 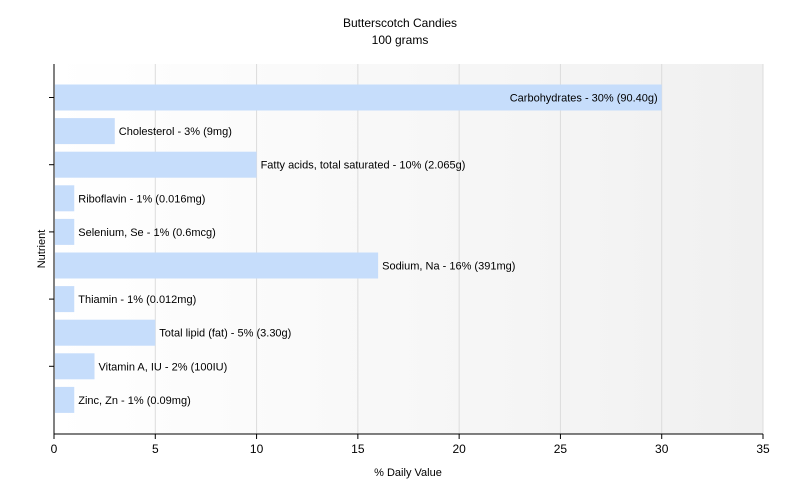 I want to click on bar-label: Riboflavin - 1% (0.016mg), so click(x=141, y=199).